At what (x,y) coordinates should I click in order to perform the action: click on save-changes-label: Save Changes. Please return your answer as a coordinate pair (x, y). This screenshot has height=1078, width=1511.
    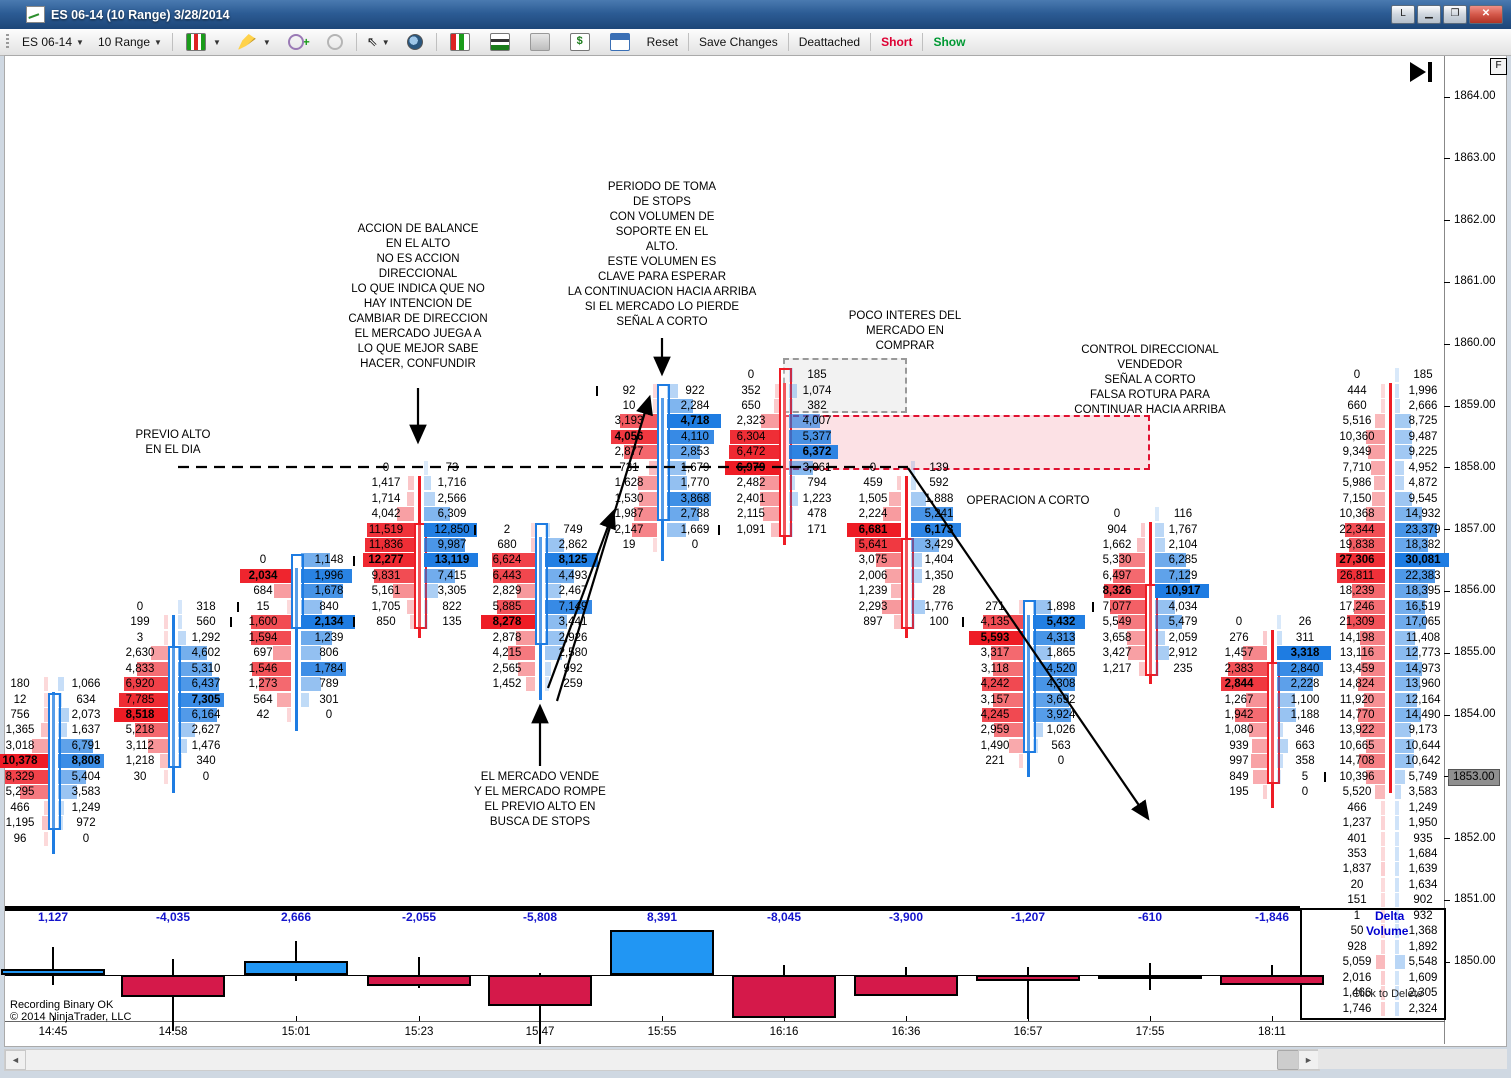
    Looking at the image, I should click on (738, 42).